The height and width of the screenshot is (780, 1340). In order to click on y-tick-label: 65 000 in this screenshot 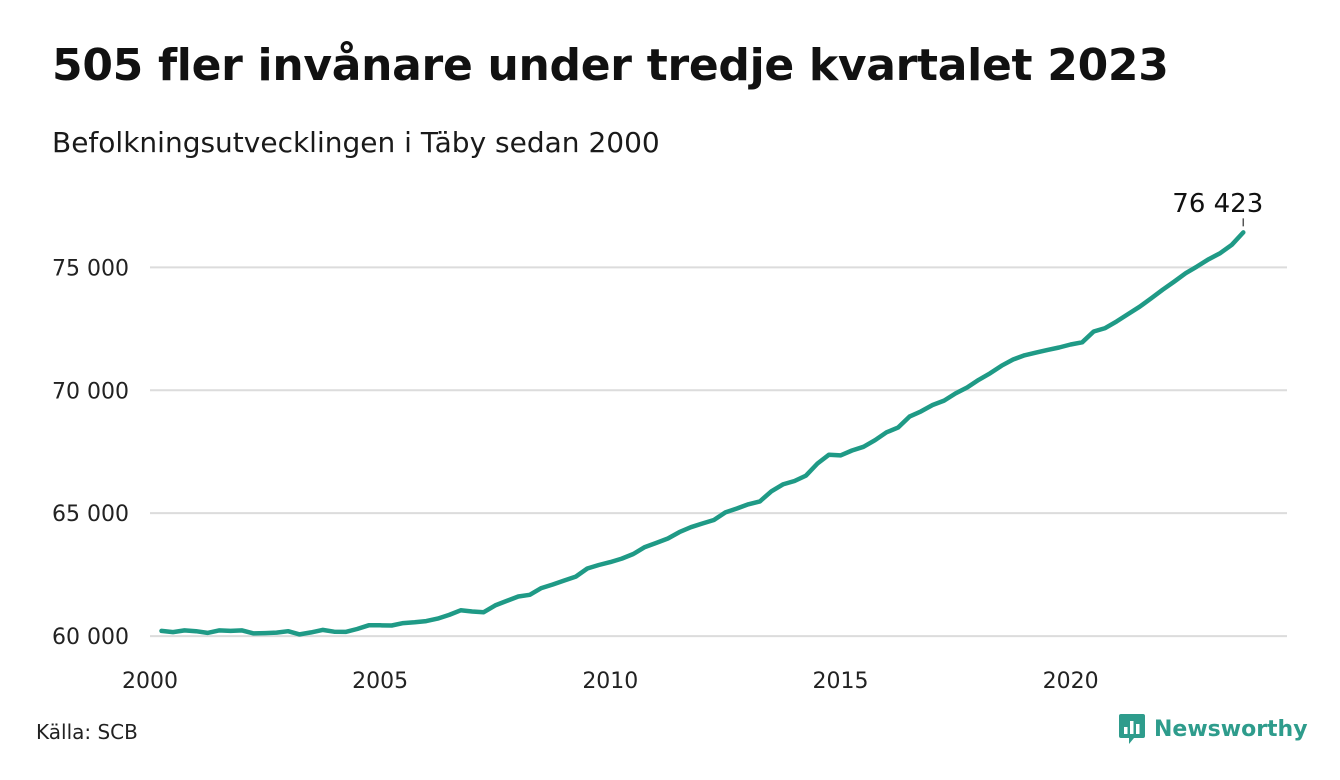, I will do `click(90, 514)`.